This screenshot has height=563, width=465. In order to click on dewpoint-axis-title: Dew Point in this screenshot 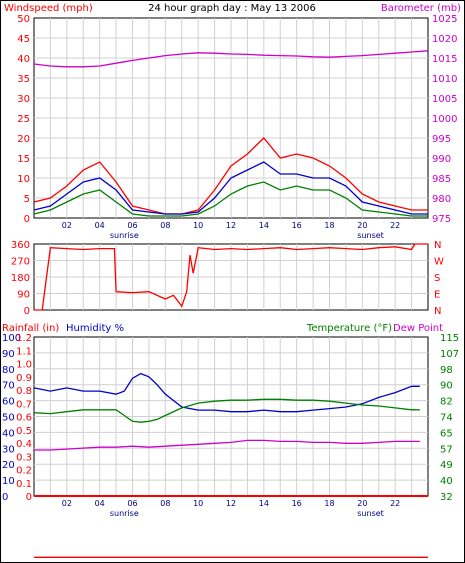, I will do `click(418, 328)`.